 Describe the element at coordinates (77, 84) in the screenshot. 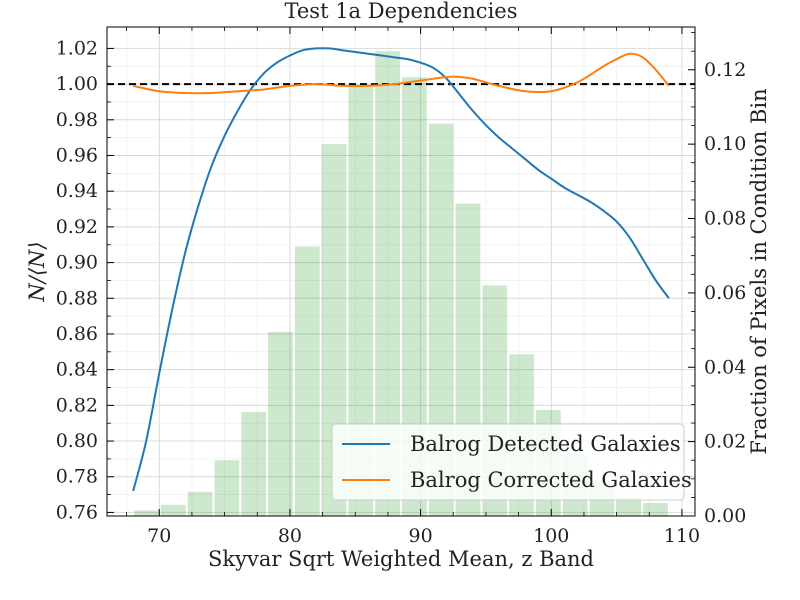

I see `y-tick-label: 1.00` at that location.